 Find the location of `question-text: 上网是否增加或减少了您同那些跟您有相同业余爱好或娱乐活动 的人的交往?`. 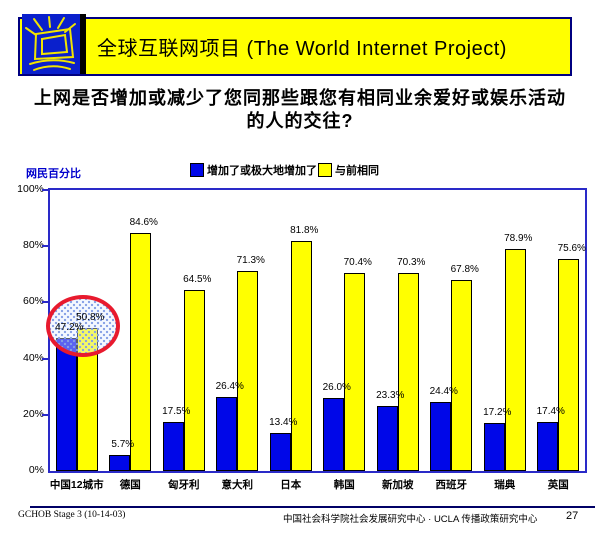

question-text: 上网是否增加或减少了您同那些跟您有相同业余爱好或娱乐活动 的人的交往? is located at coordinates (300, 110).